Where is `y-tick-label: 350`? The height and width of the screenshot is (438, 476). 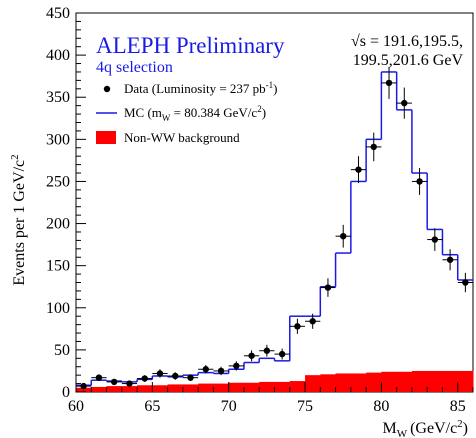
y-tick-label: 350 is located at coordinates (58, 97).